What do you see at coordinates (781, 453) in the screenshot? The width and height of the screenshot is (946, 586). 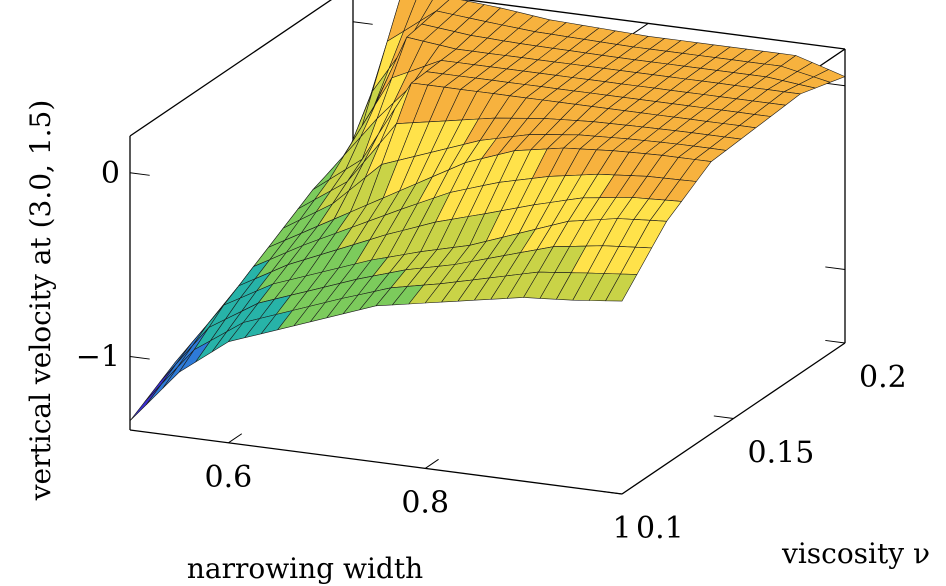 I see `y-tick-label: 0.15` at bounding box center [781, 453].